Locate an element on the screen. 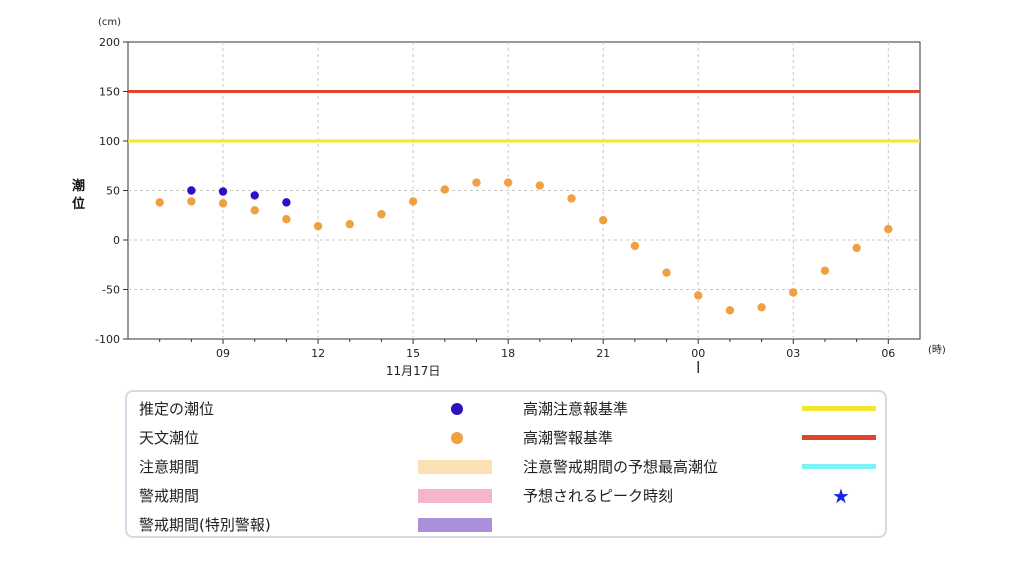 This screenshot has width=1024, height=566. x-tick-label: 03 is located at coordinates (793, 353).